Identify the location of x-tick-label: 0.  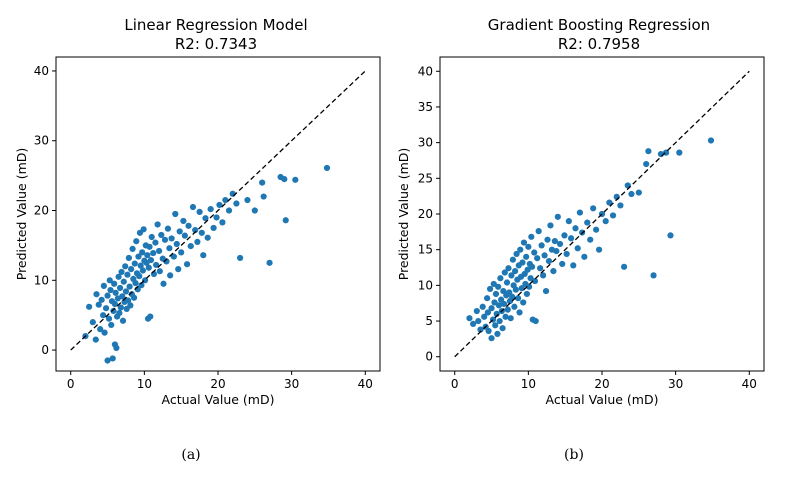
(455, 384).